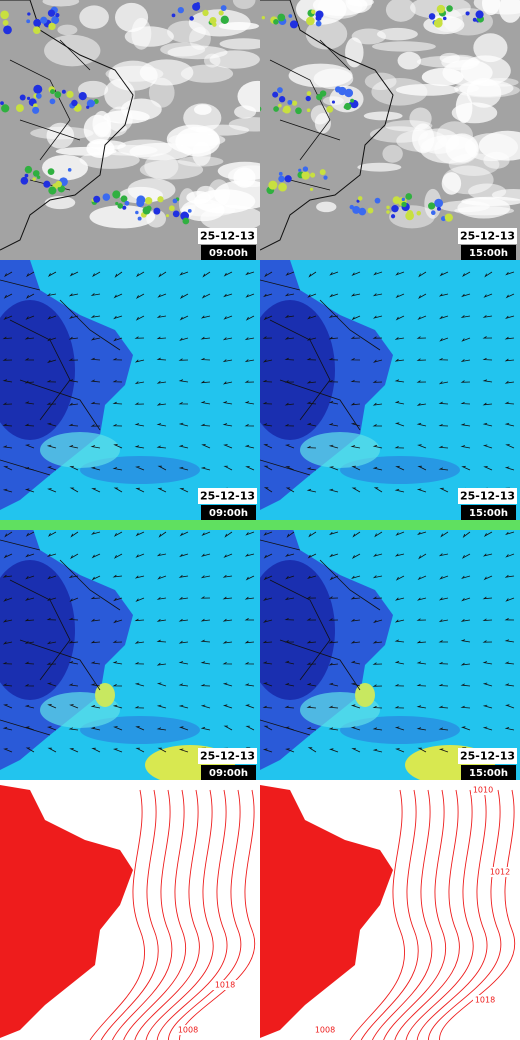 This screenshot has height=1040, width=520. Describe the element at coordinates (37, 370) in the screenshot. I see `land-core` at that location.